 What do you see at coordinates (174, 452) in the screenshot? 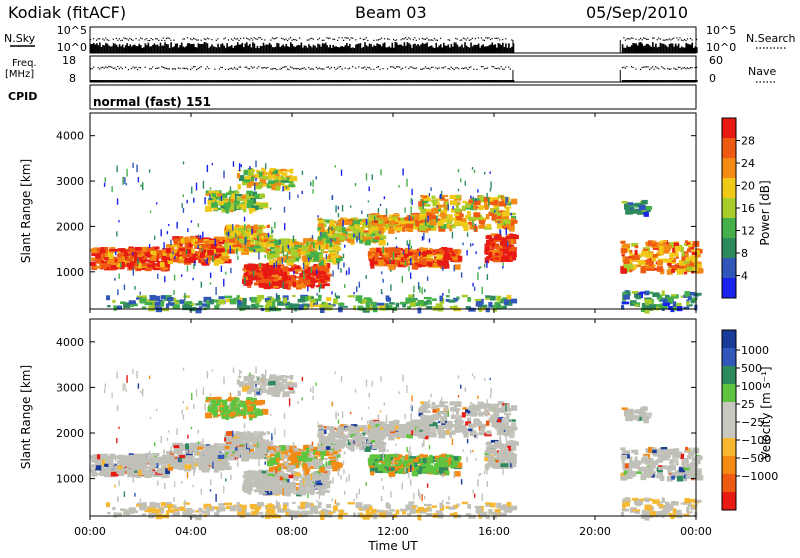
I see `velocity-point` at bounding box center [174, 452].